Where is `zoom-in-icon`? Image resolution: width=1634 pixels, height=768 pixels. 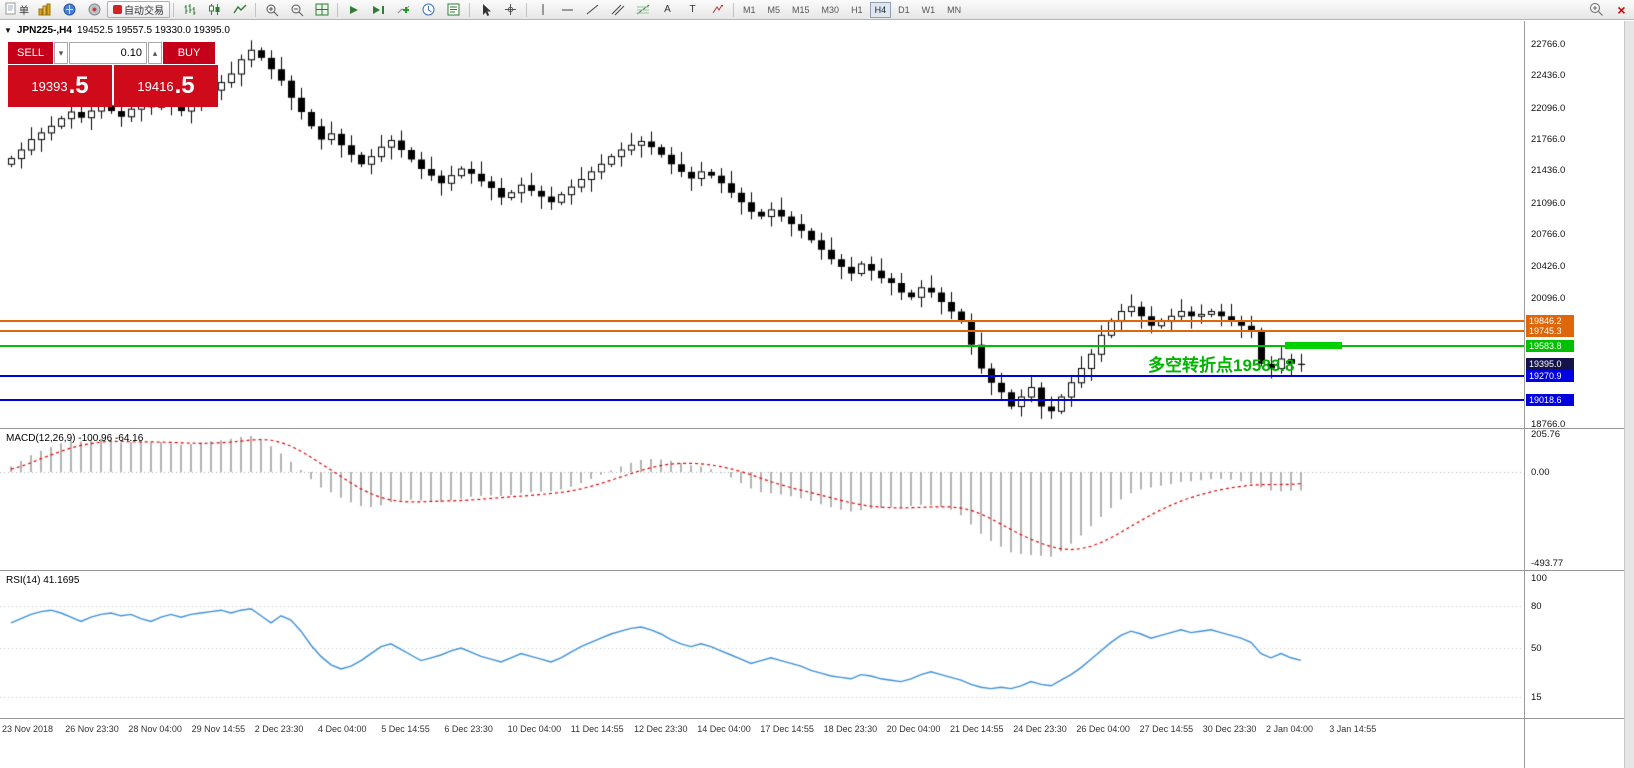 zoom-in-icon is located at coordinates (271, 9).